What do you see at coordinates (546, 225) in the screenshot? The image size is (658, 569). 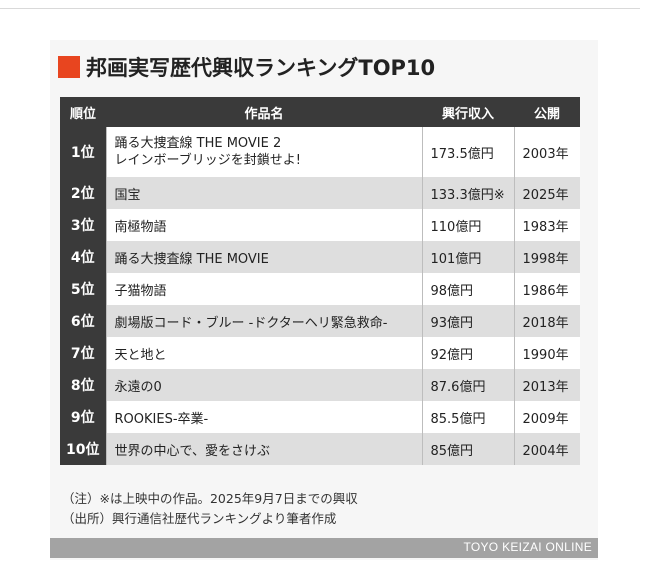 I see `year-cell: 1983年` at bounding box center [546, 225].